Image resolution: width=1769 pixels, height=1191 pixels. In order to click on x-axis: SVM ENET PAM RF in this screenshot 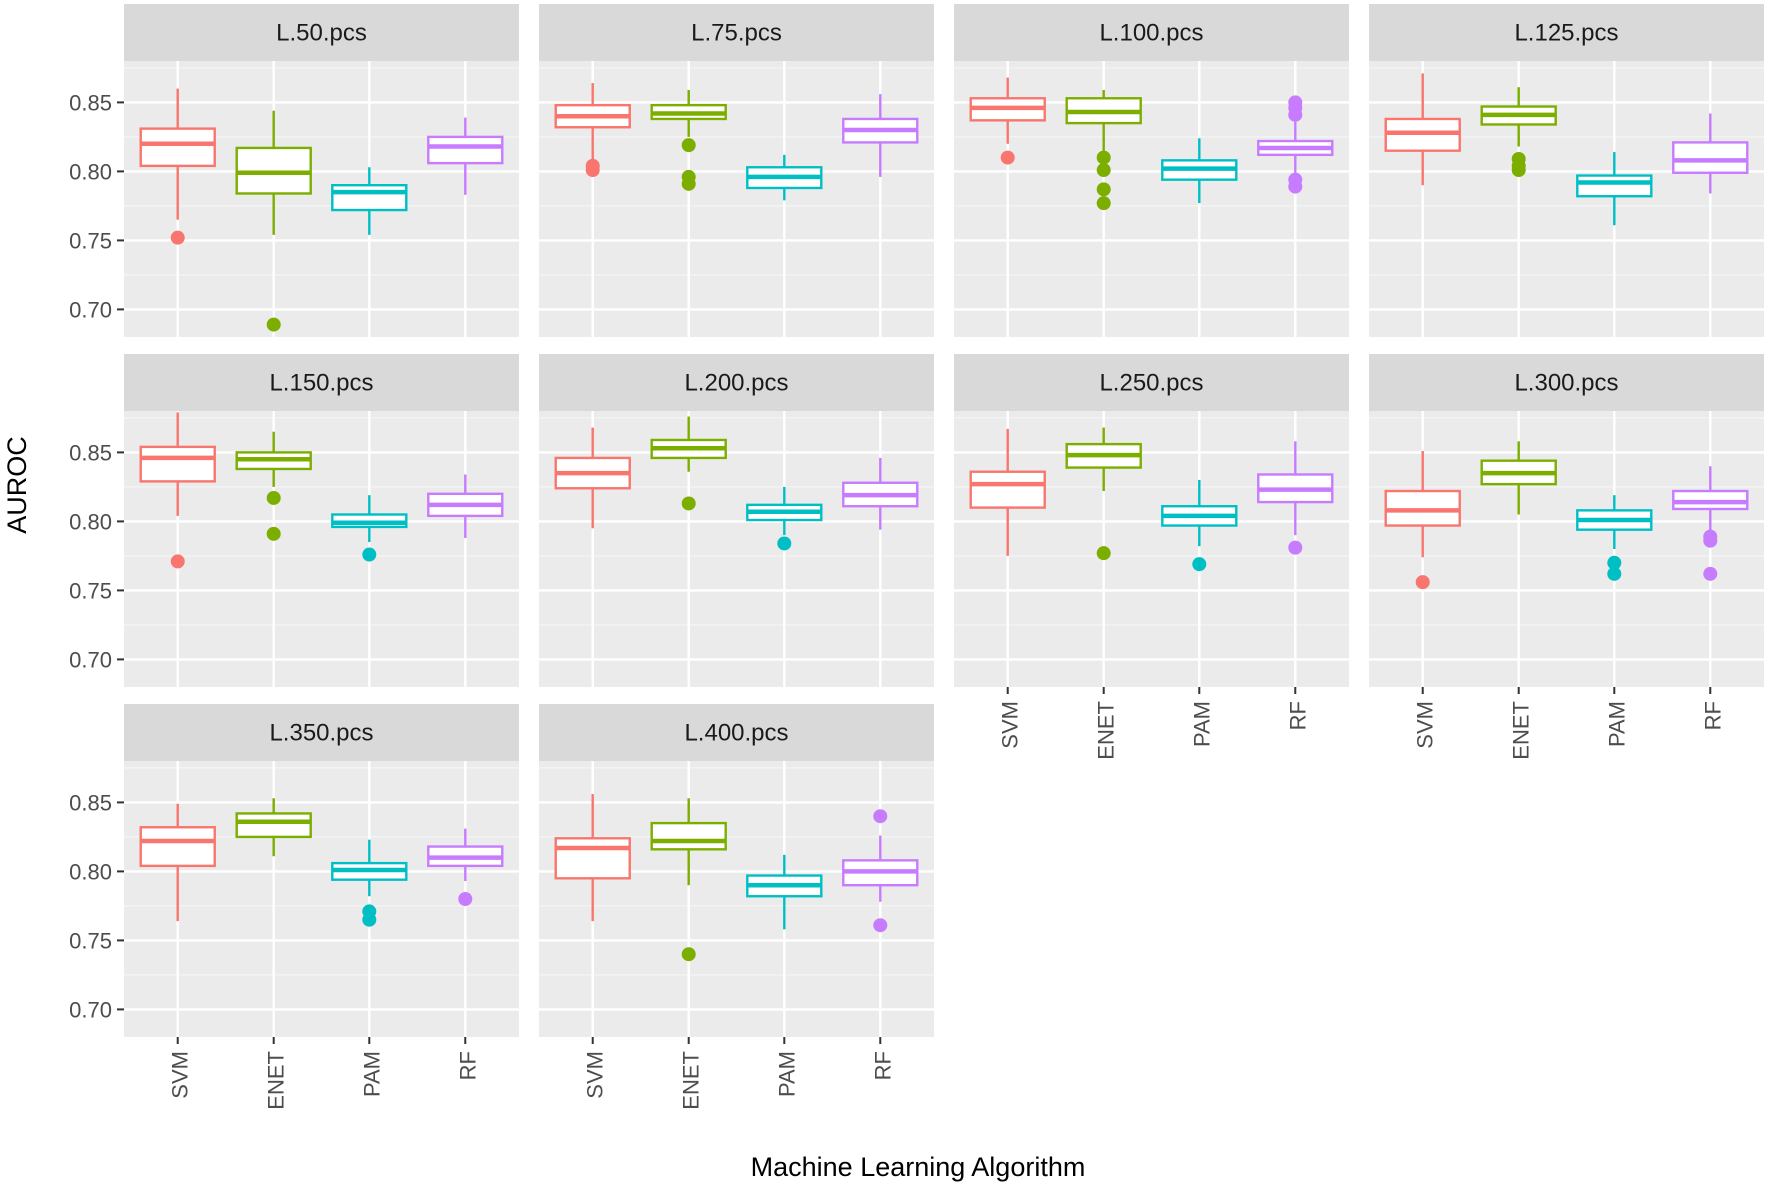, I will do `click(1154, 723)`.